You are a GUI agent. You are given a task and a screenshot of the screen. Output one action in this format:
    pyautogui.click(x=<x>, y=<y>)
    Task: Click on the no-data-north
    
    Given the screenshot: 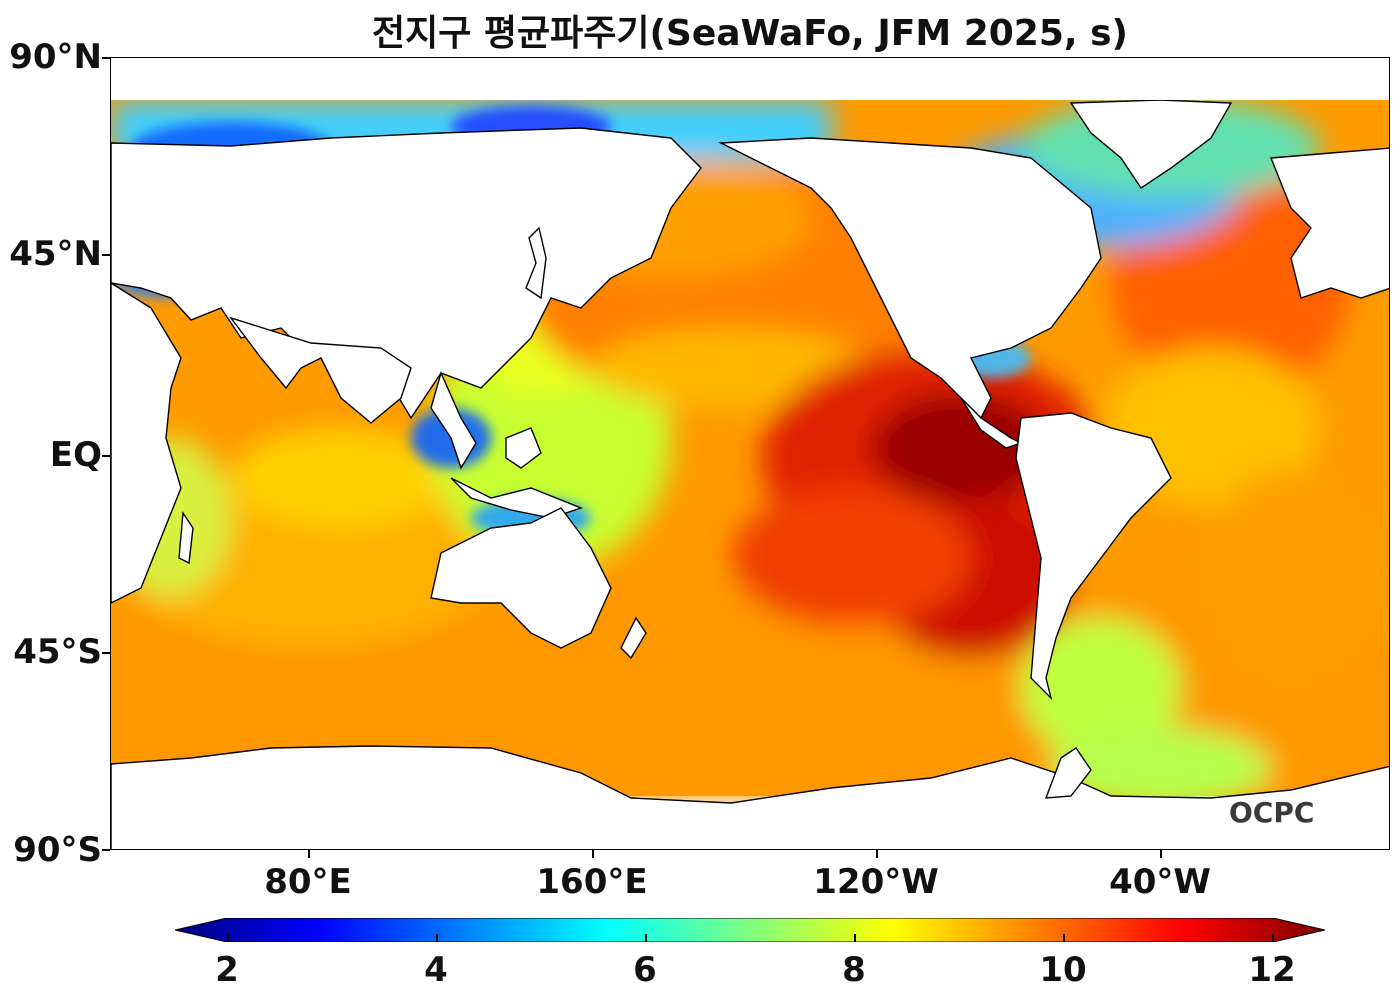 What is the action you would take?
    pyautogui.click(x=750, y=79)
    